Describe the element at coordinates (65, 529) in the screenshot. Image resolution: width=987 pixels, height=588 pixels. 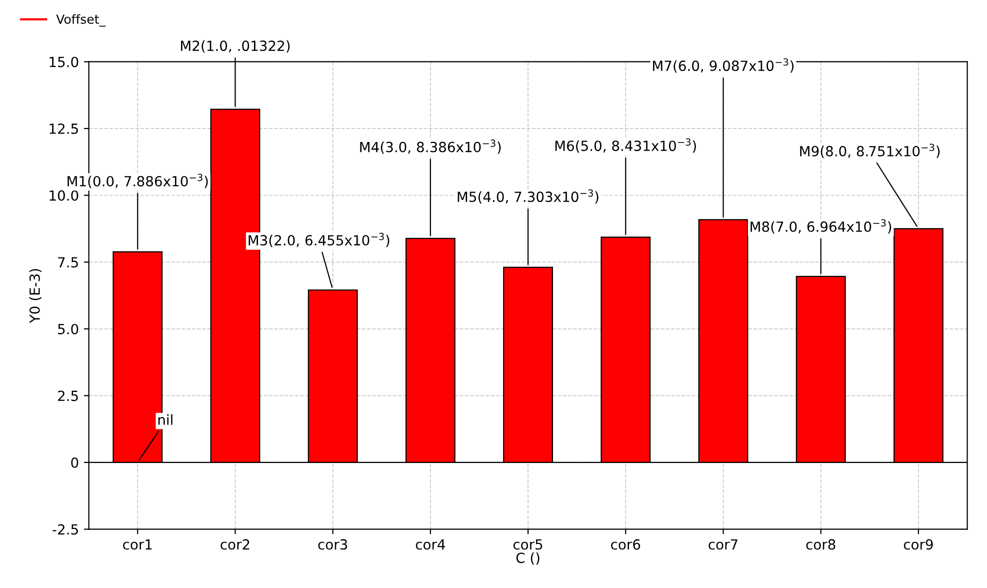
I see `y-tick-label: -2.5` at that location.